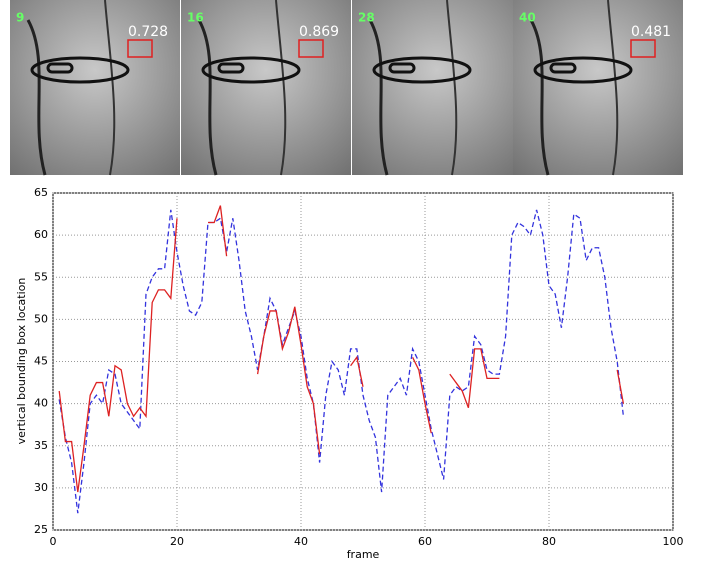  Describe the element at coordinates (20, 18) in the screenshot. I see `frame-label: 9` at that location.